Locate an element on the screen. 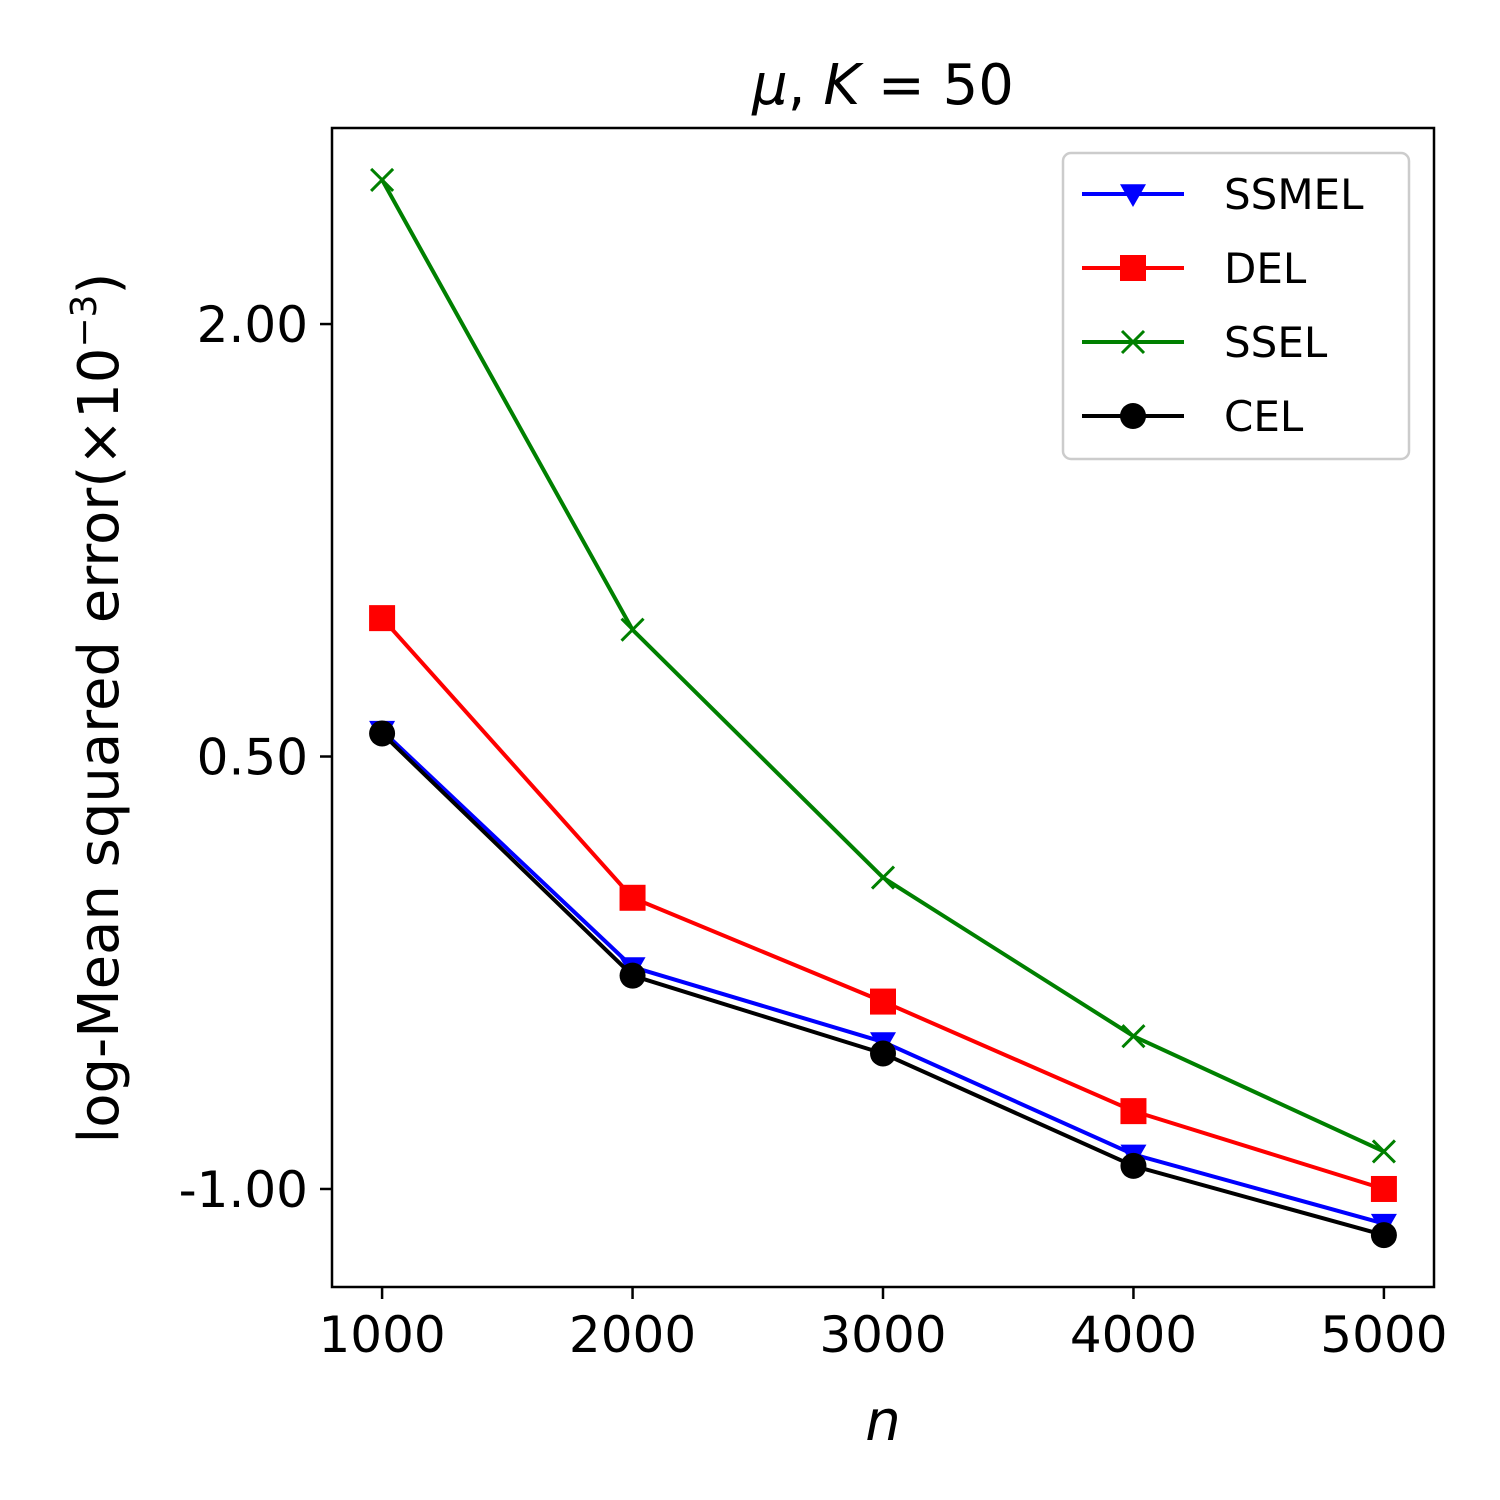 The width and height of the screenshot is (1500, 1500). legend-item-ssmel: SSMEL is located at coordinates (1223, 194).